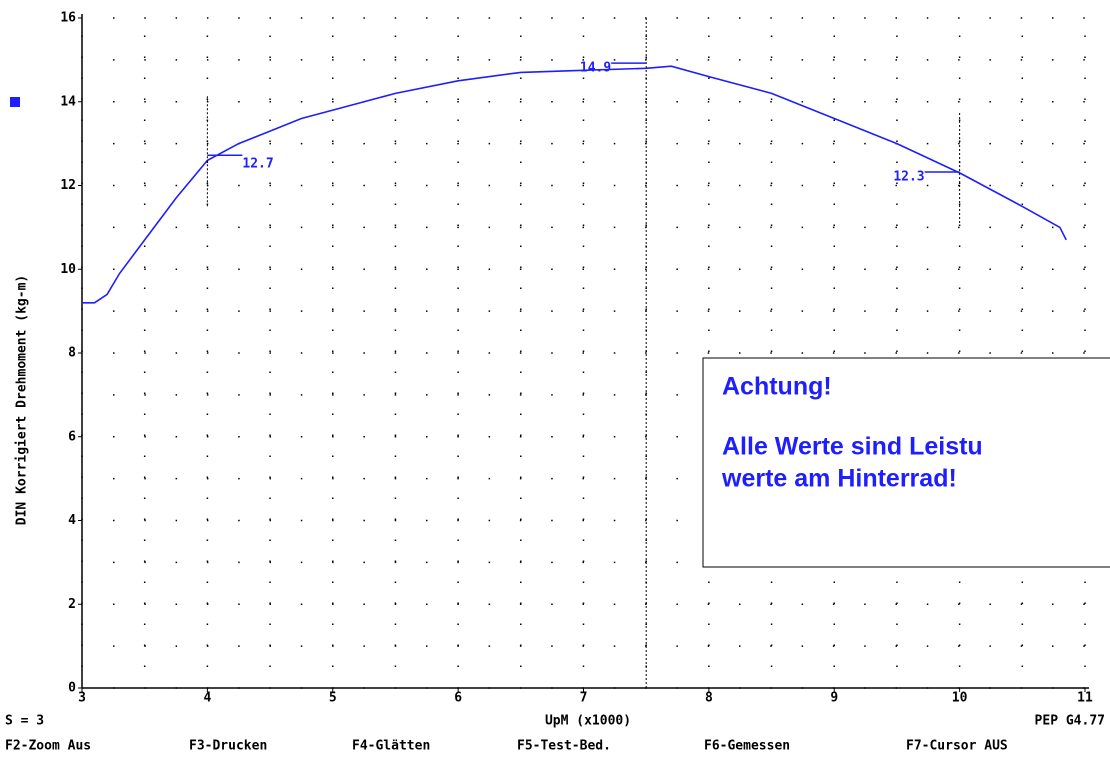 The width and height of the screenshot is (1110, 758). I want to click on function-key: F3-Drucken, so click(228, 746).